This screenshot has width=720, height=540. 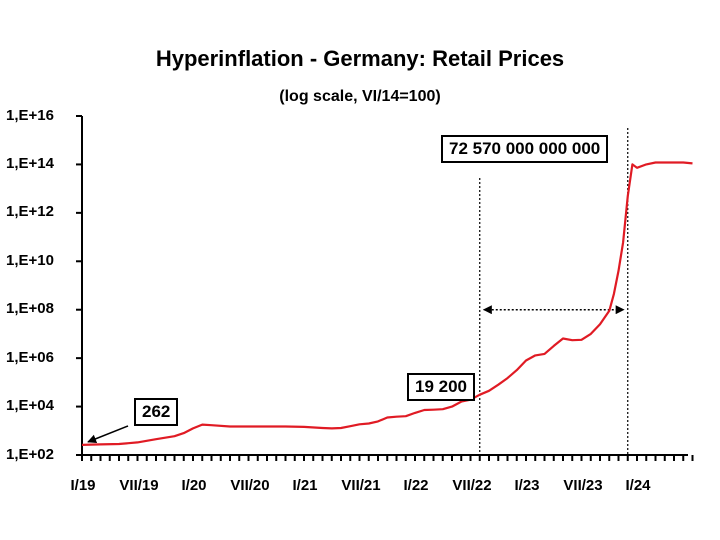 What do you see at coordinates (139, 485) in the screenshot?
I see `x-tick-label: VII/19` at bounding box center [139, 485].